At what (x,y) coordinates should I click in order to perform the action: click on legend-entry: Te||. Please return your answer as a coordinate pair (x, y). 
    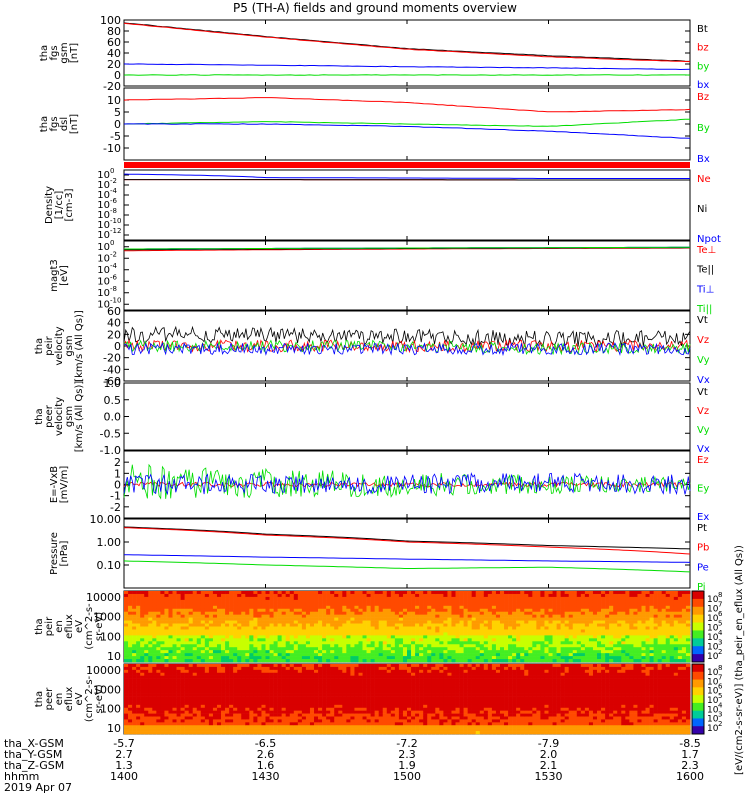
    Looking at the image, I should click on (705, 270).